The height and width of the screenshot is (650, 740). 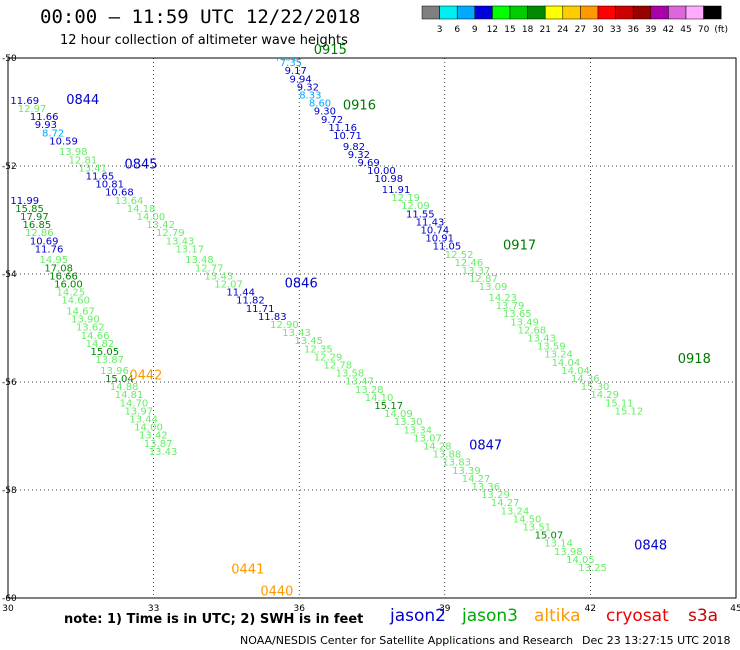 What do you see at coordinates (129, 201) in the screenshot?
I see `swh-value-label: 13.64` at bounding box center [129, 201].